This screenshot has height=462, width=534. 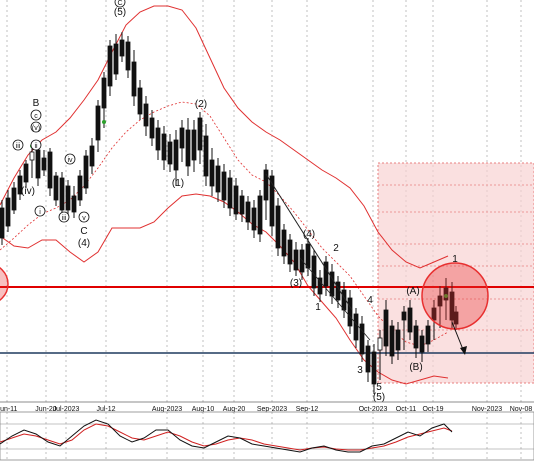 I want to click on wave-label: iv, so click(x=70, y=160).